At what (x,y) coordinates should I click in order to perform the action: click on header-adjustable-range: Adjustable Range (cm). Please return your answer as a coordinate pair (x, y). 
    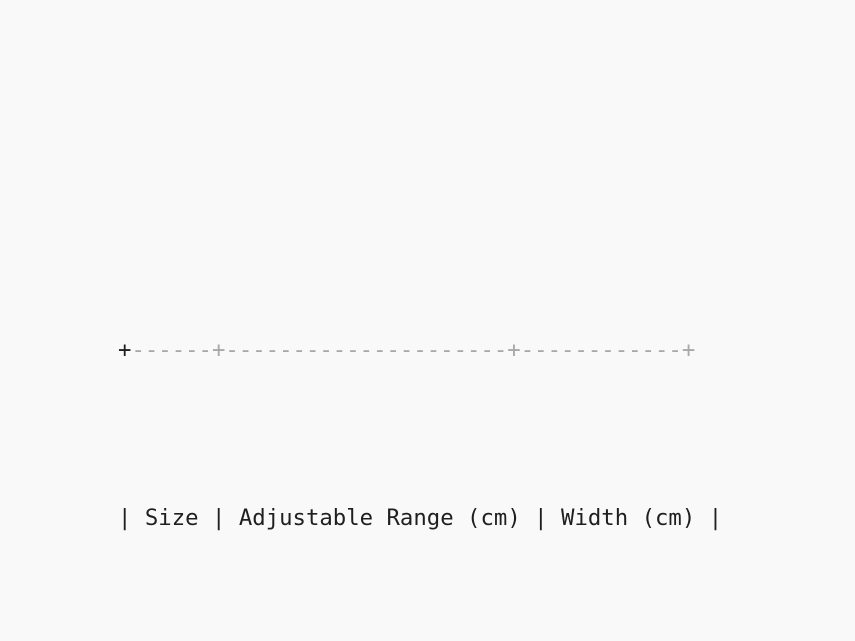
    Looking at the image, I should click on (379, 518).